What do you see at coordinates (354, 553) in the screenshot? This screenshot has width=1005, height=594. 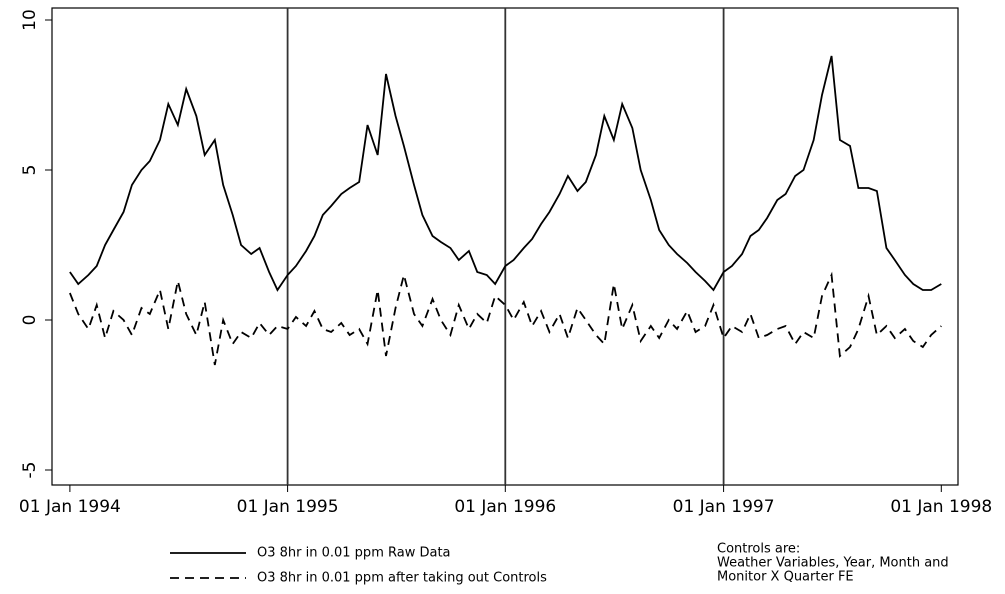 I see `legend-label: O3 8hr in 0.01 ppm Raw Data` at bounding box center [354, 553].